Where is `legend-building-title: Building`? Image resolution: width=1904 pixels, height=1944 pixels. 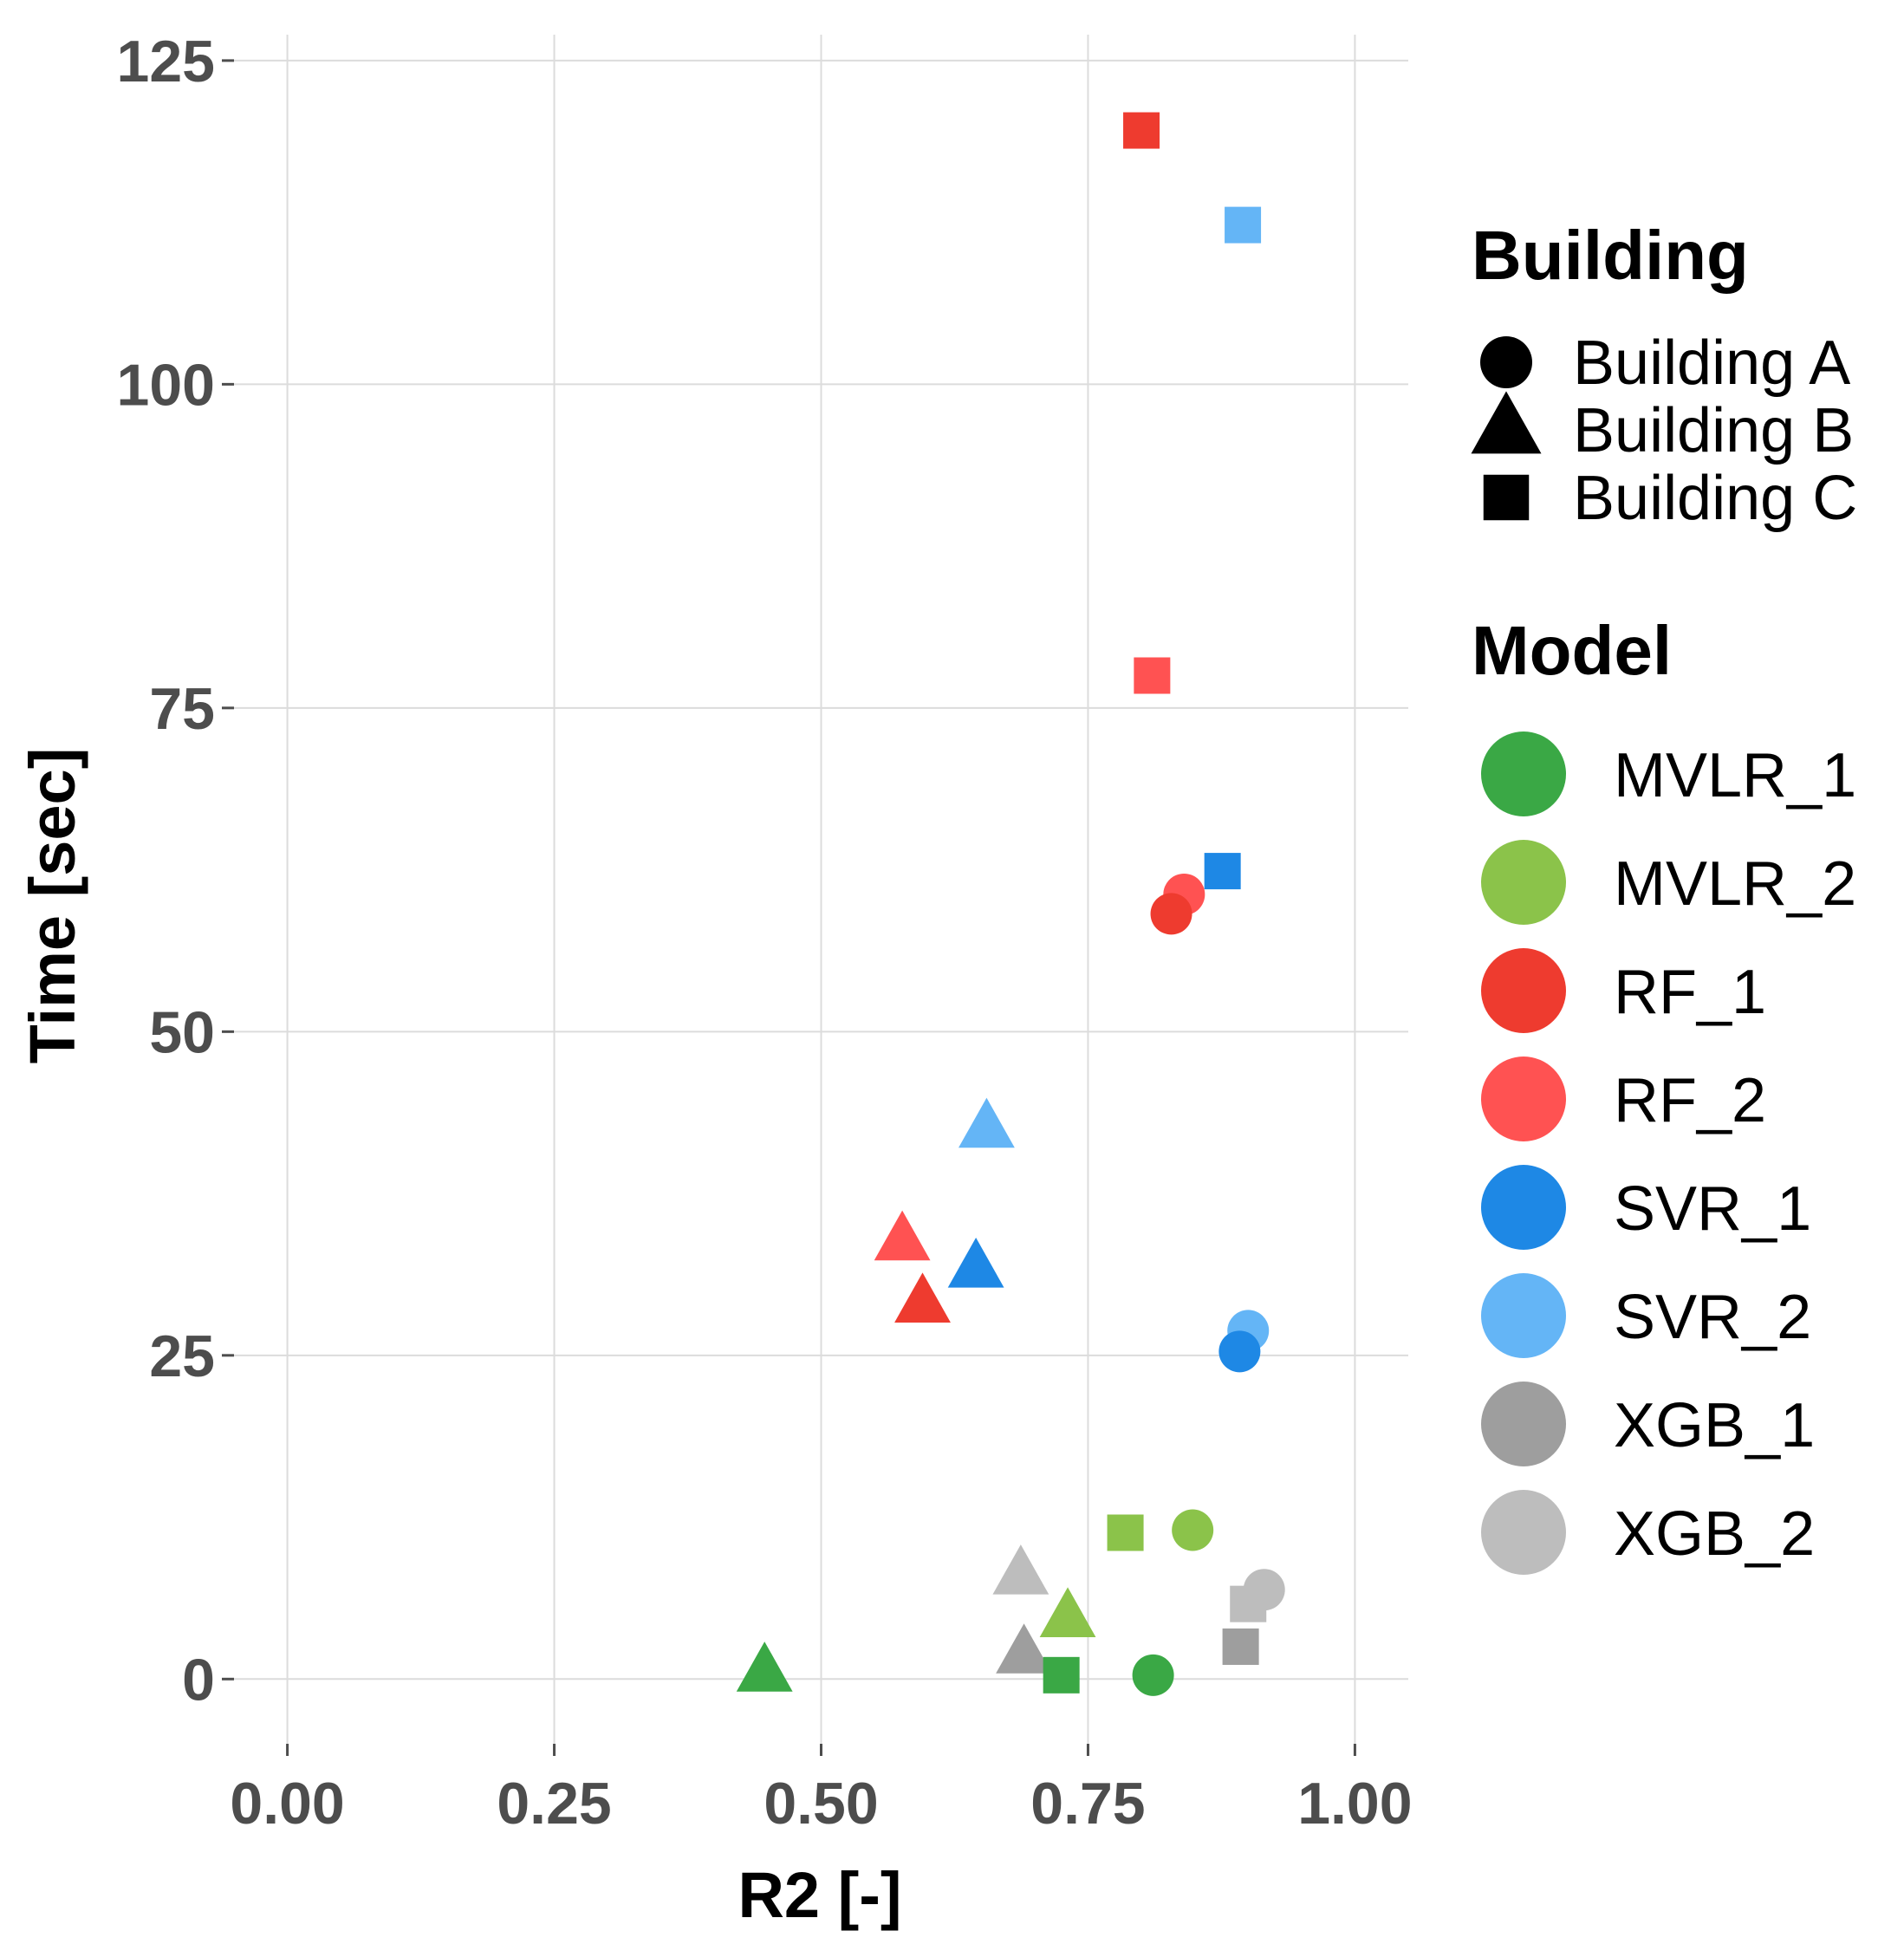
legend-building-title: Building is located at coordinates (1610, 256).